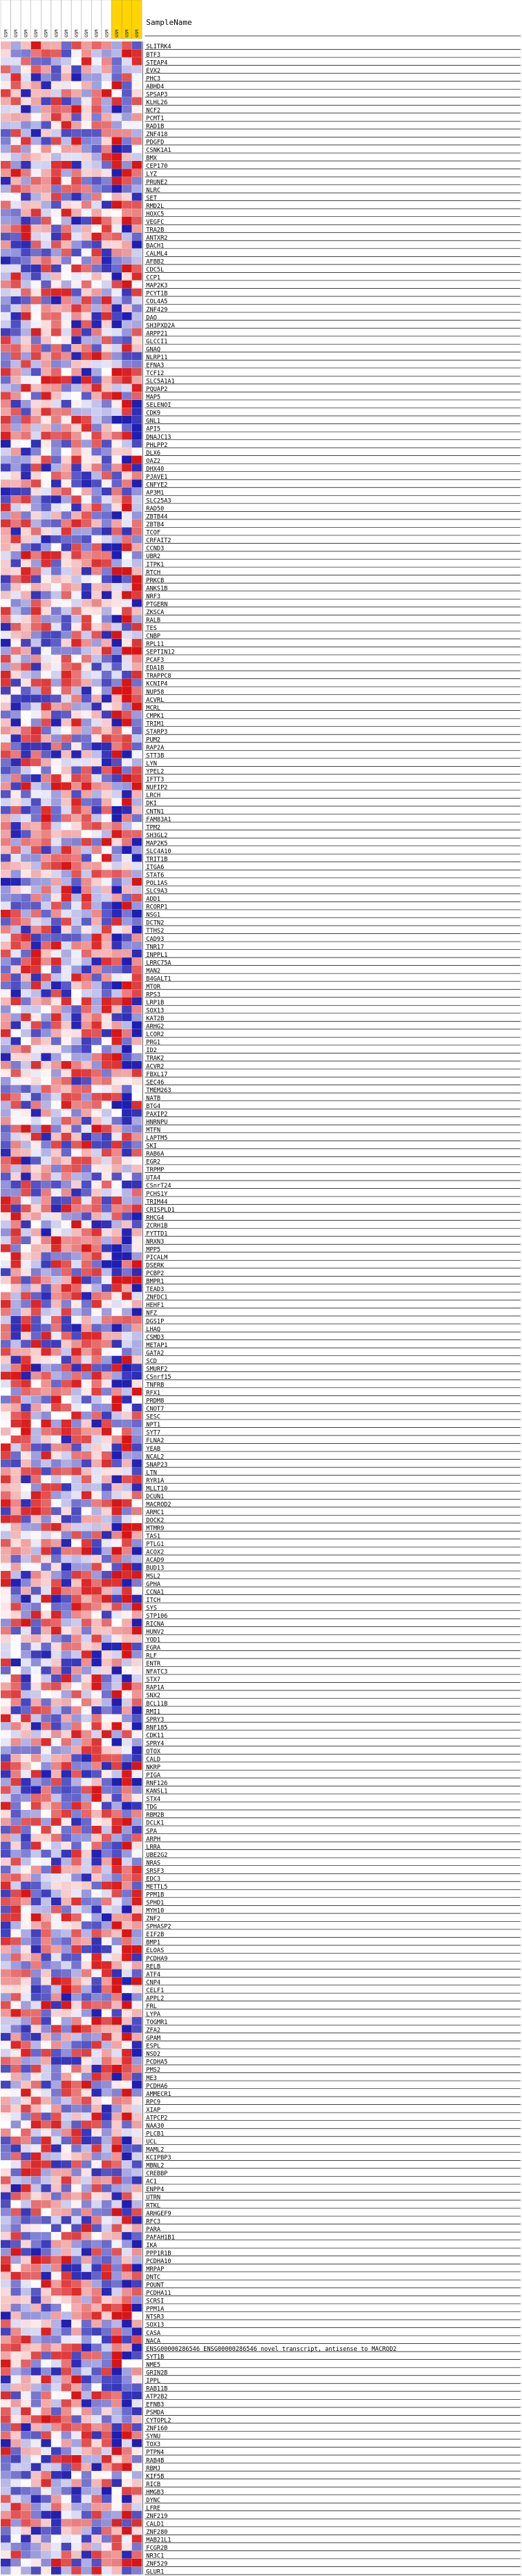 Image resolution: width=522 pixels, height=2576 pixels. What do you see at coordinates (261, 946) in the screenshot?
I see `heatmap-row-113: TNR17` at bounding box center [261, 946].